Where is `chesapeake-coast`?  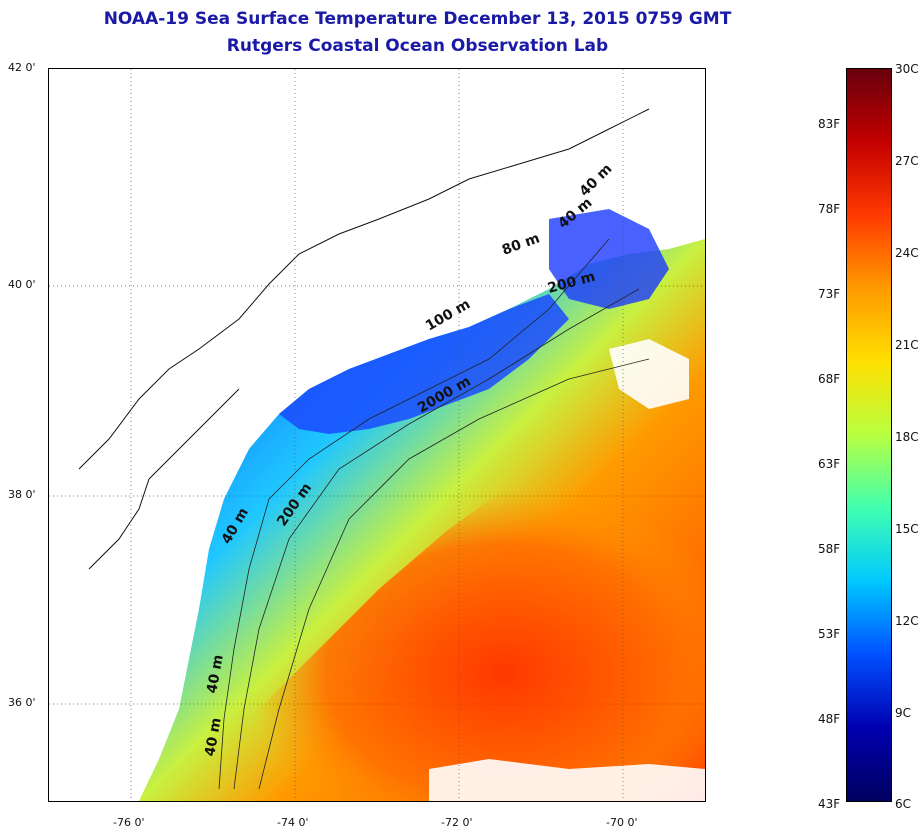
chesapeake-coast is located at coordinates (164, 479).